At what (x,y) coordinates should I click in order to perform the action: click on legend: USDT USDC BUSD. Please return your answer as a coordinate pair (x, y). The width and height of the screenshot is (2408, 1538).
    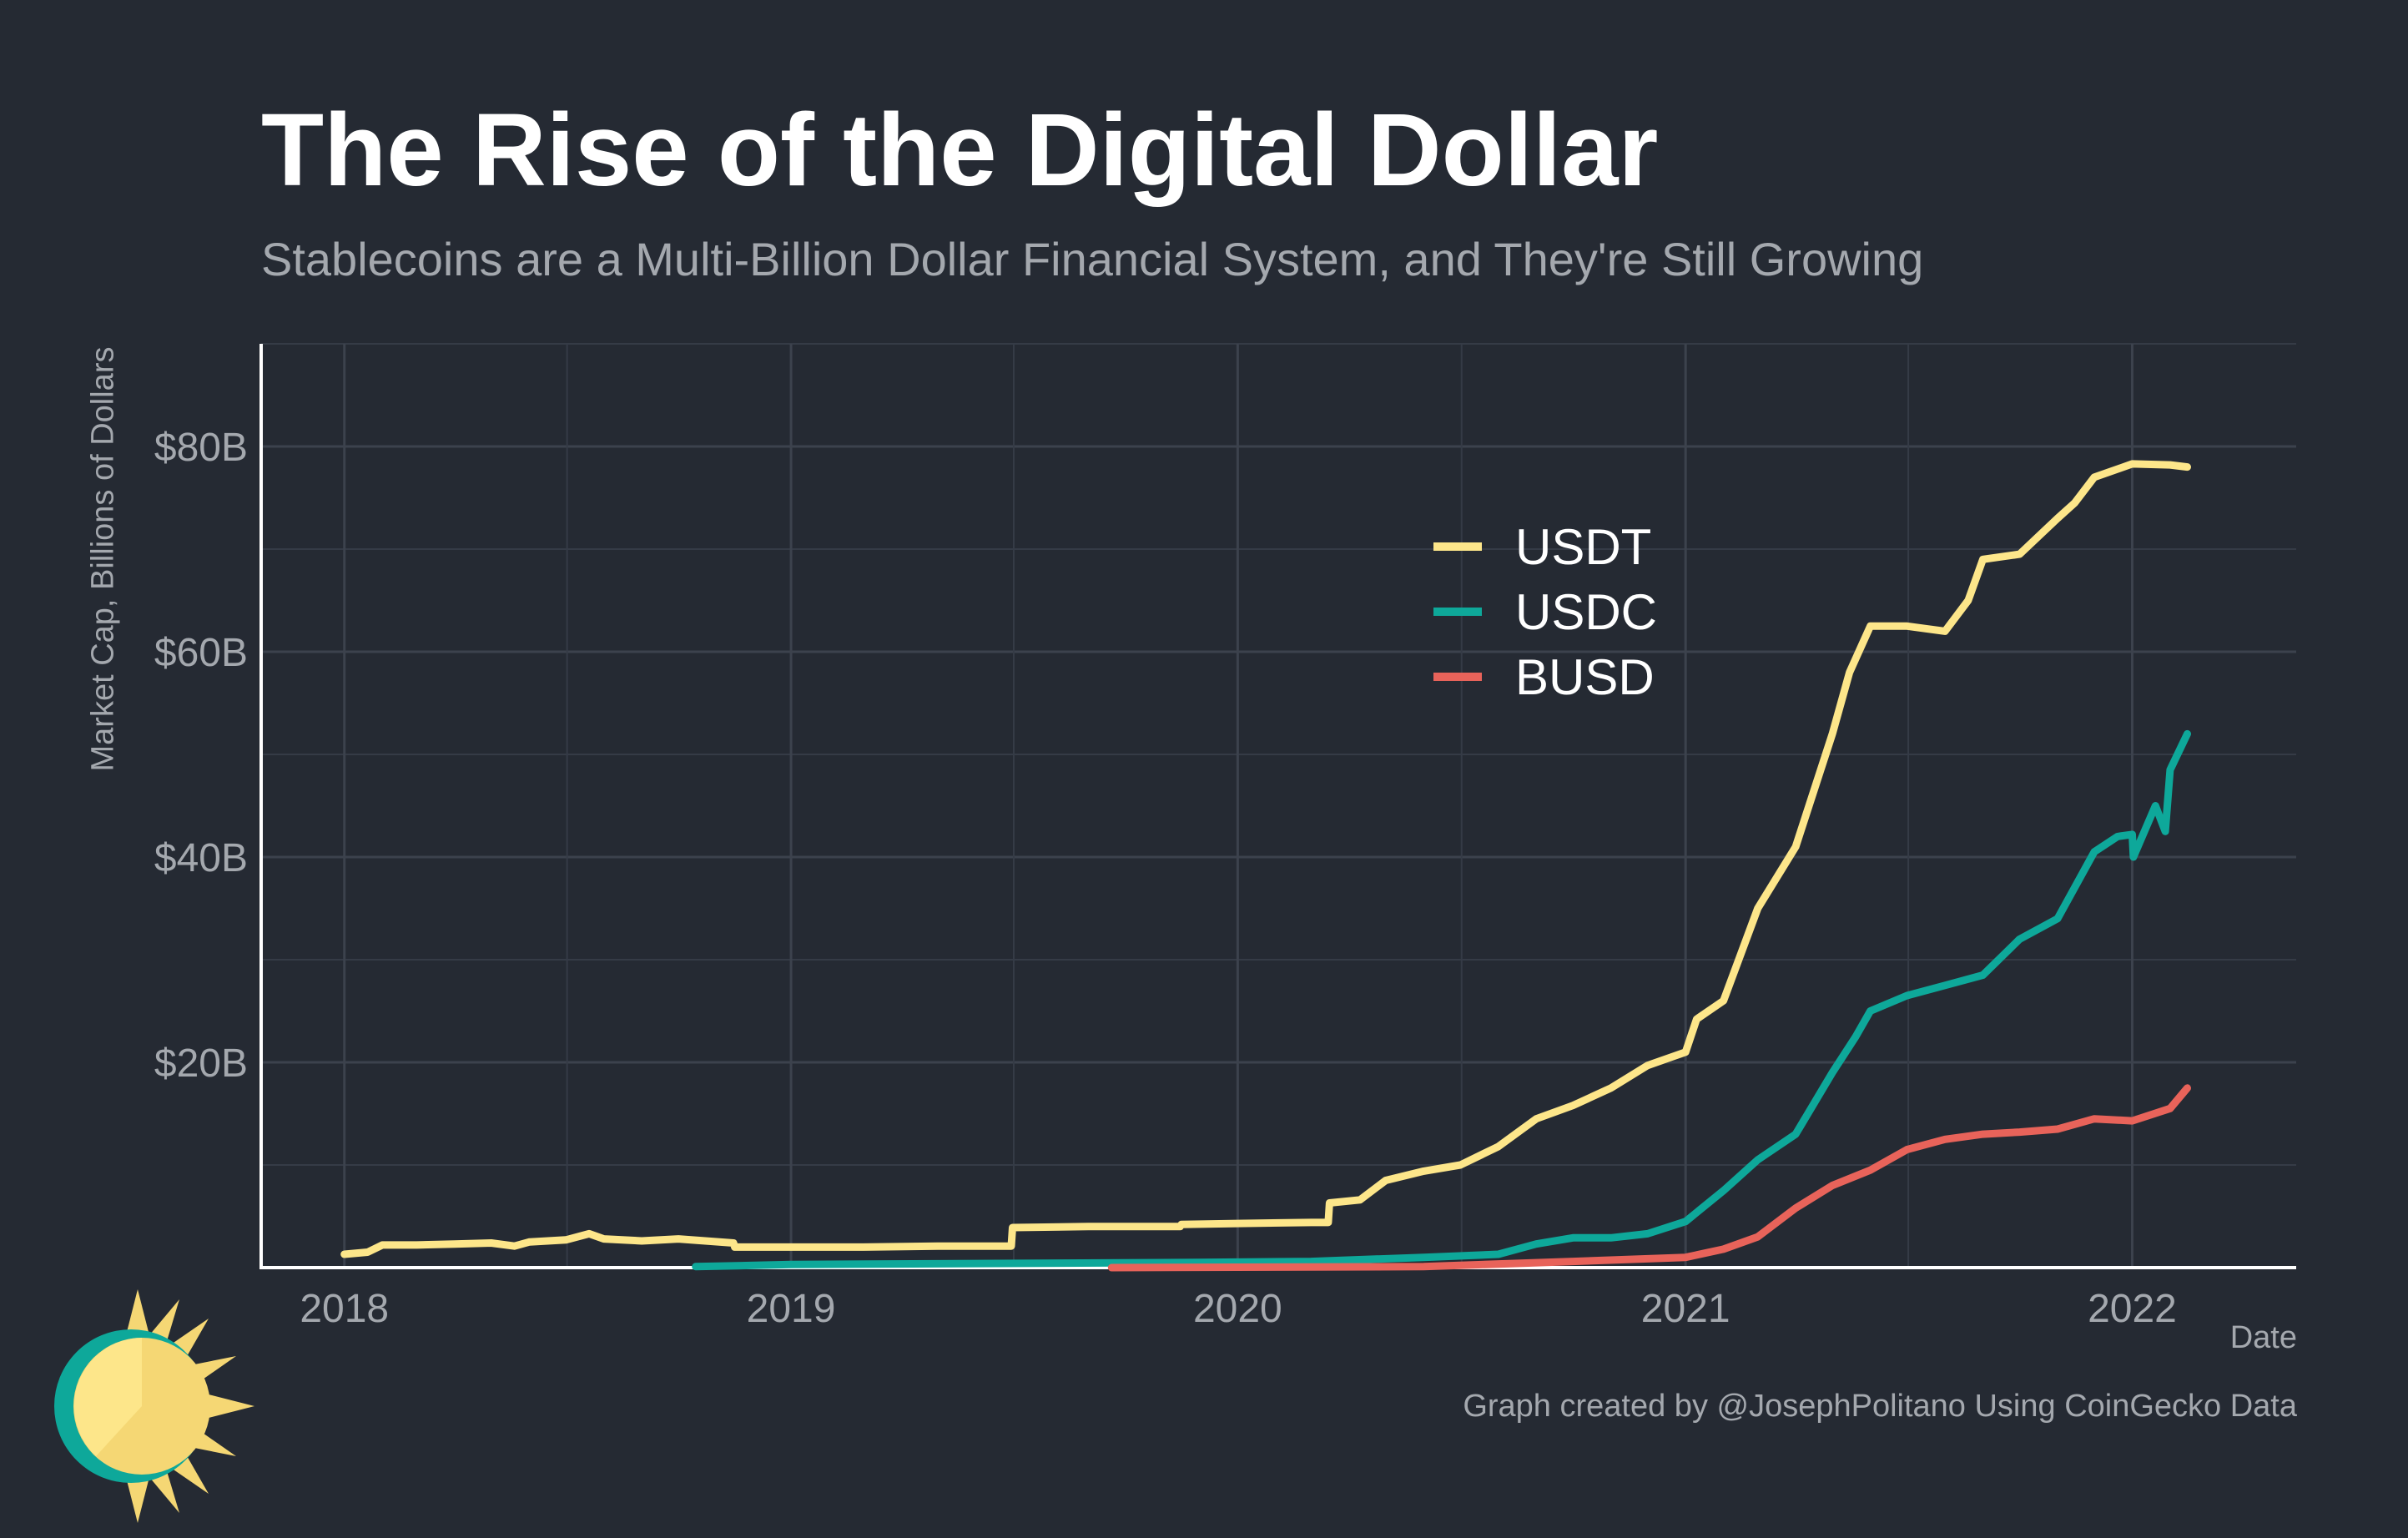
    Looking at the image, I should click on (1545, 612).